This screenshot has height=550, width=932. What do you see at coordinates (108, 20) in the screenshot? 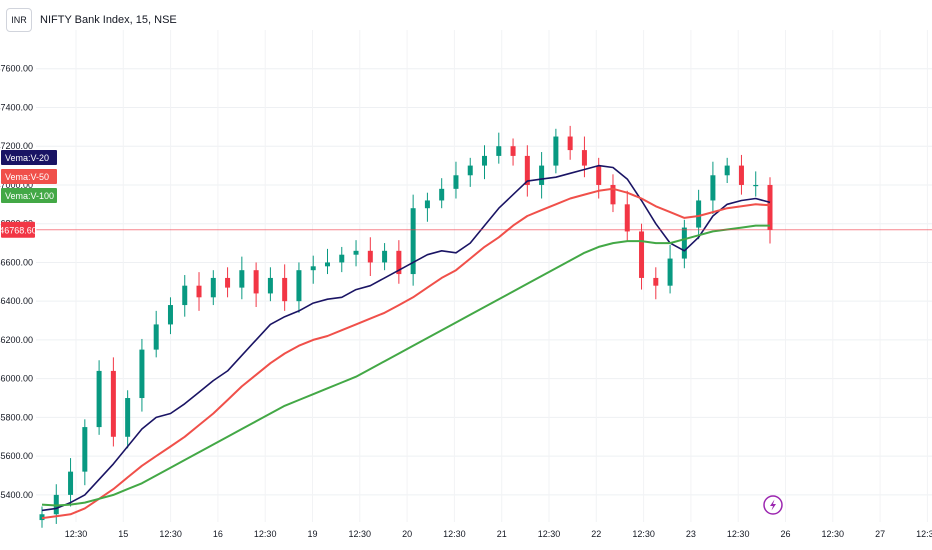
I see `symbol-title: NIFTY Bank Index, 15, NSE` at bounding box center [108, 20].